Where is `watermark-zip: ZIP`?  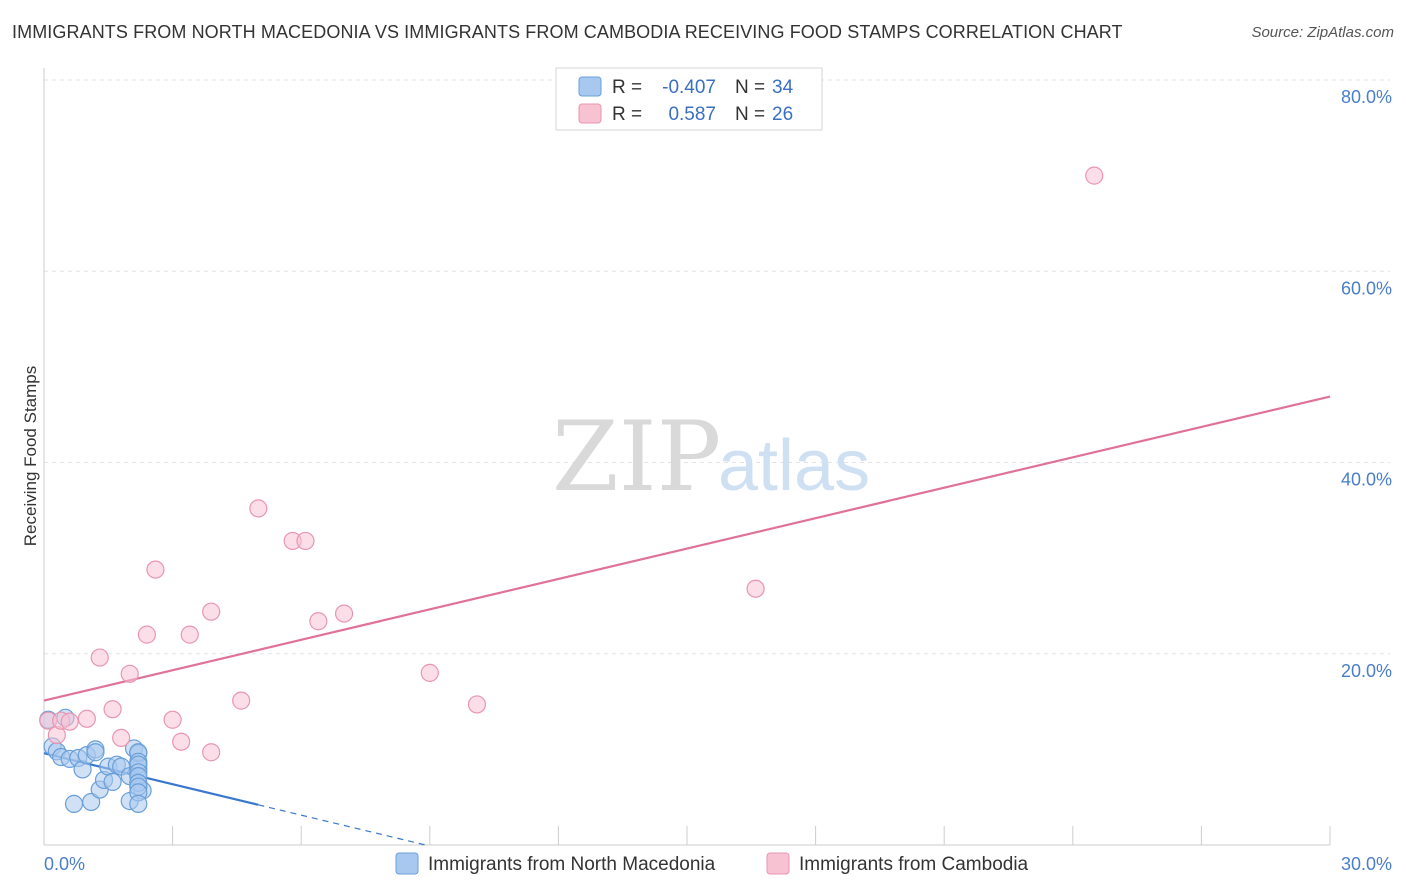
watermark-zip: ZIP is located at coordinates (636, 457).